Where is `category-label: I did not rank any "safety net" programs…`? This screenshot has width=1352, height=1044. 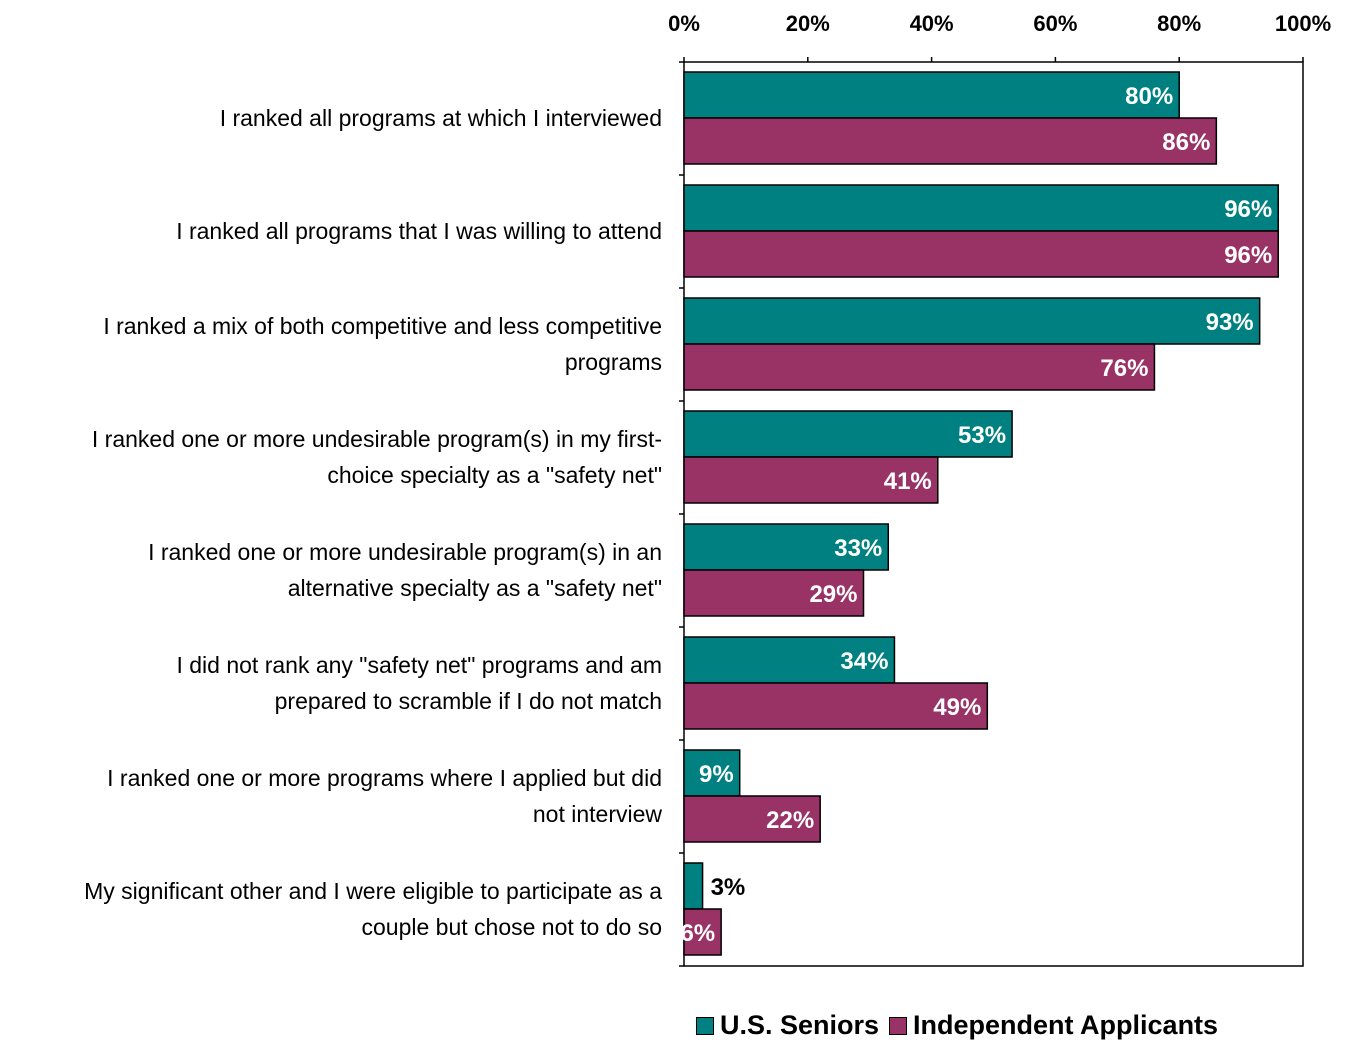 category-label: I did not rank any "safety net" programs… is located at coordinates (419, 683).